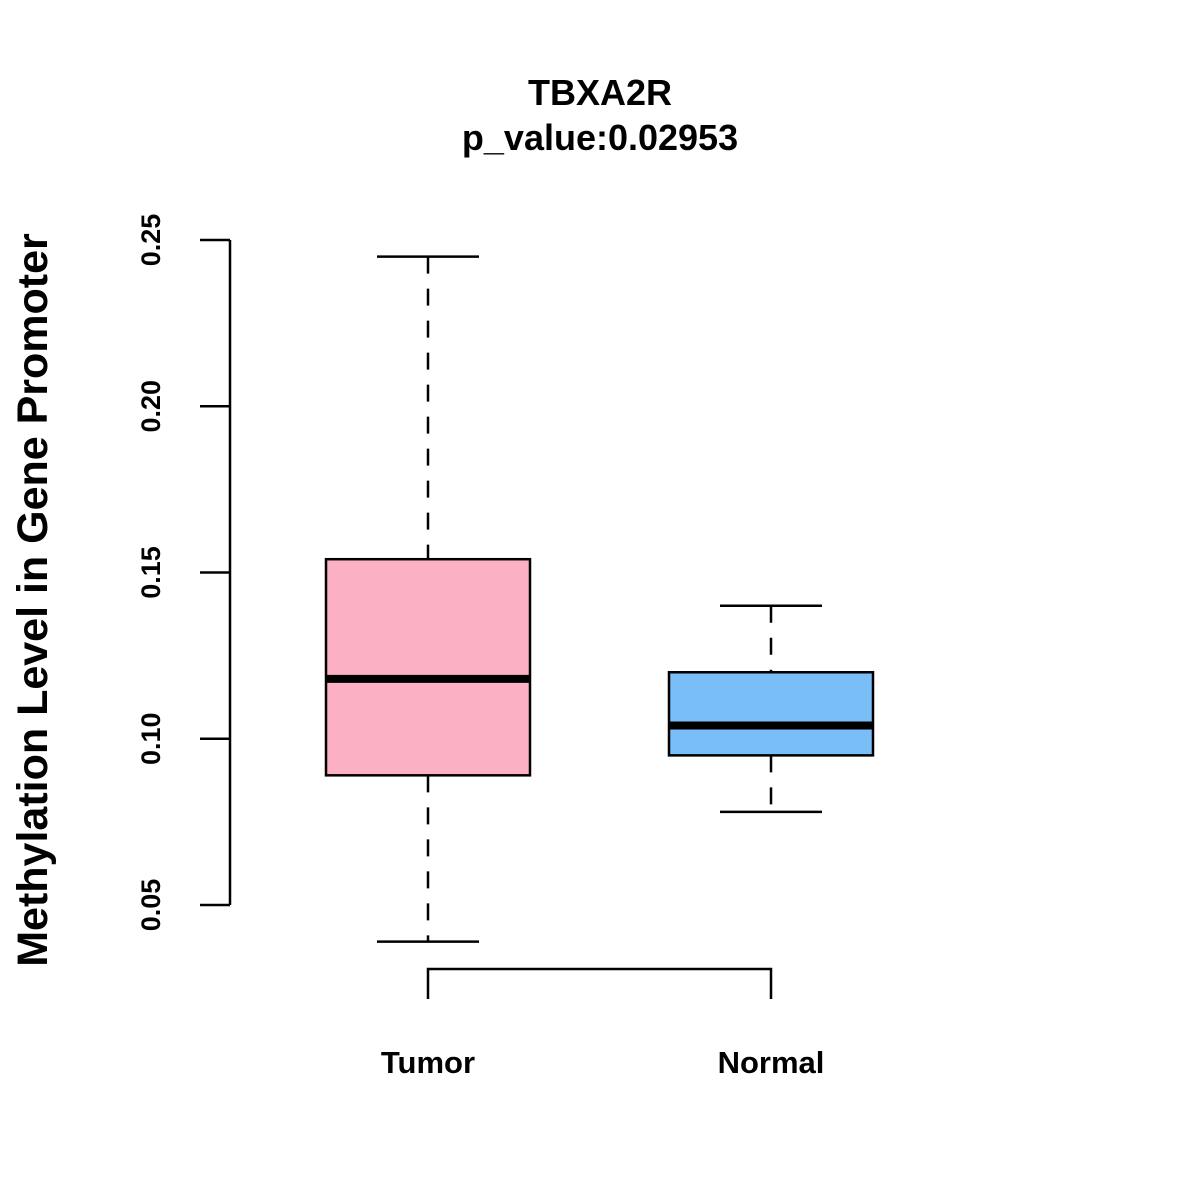 The image size is (1200, 1200). I want to click on box-normal, so click(771, 709).